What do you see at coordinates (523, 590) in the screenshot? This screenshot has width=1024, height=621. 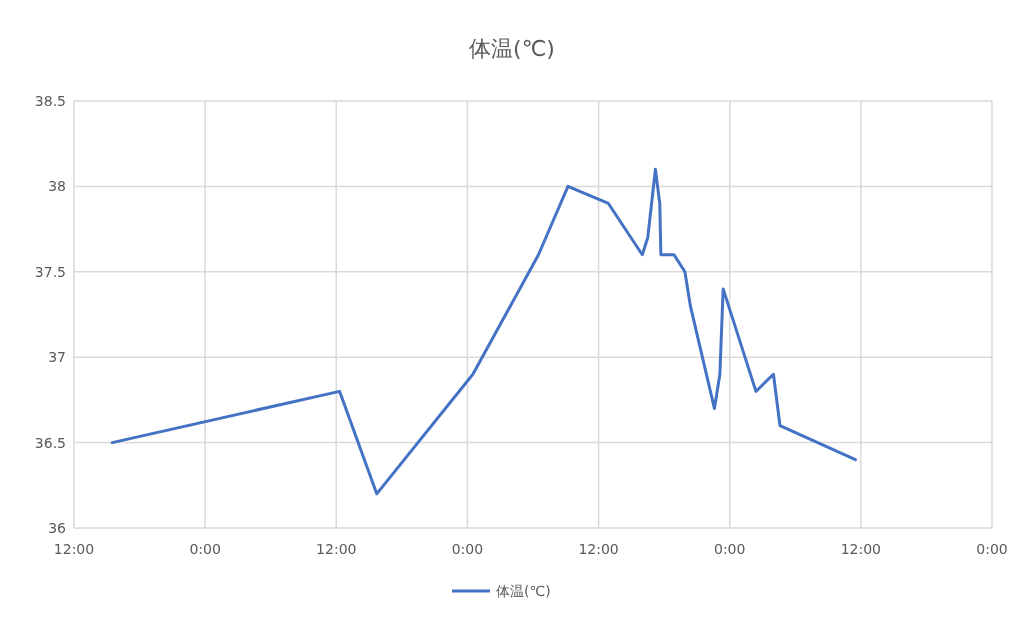 I see `legend-label: 体温(℃)` at bounding box center [523, 590].